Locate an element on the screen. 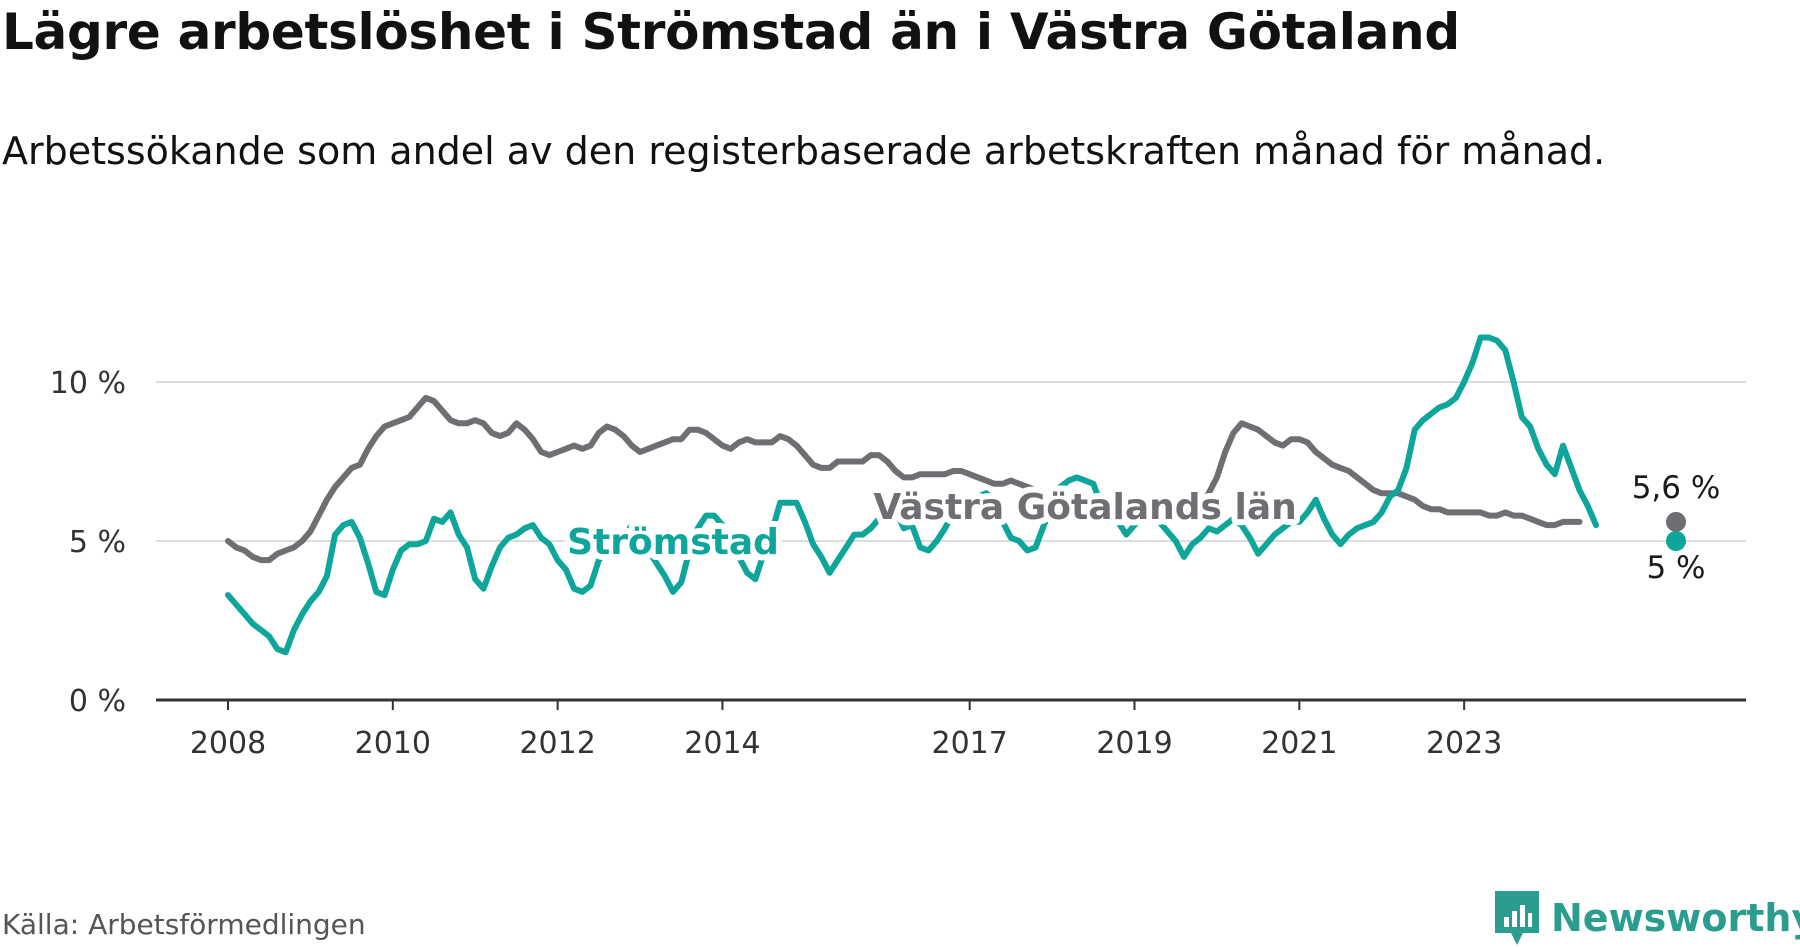 The width and height of the screenshot is (1800, 948). end-marker-stromstad is located at coordinates (1676, 541).